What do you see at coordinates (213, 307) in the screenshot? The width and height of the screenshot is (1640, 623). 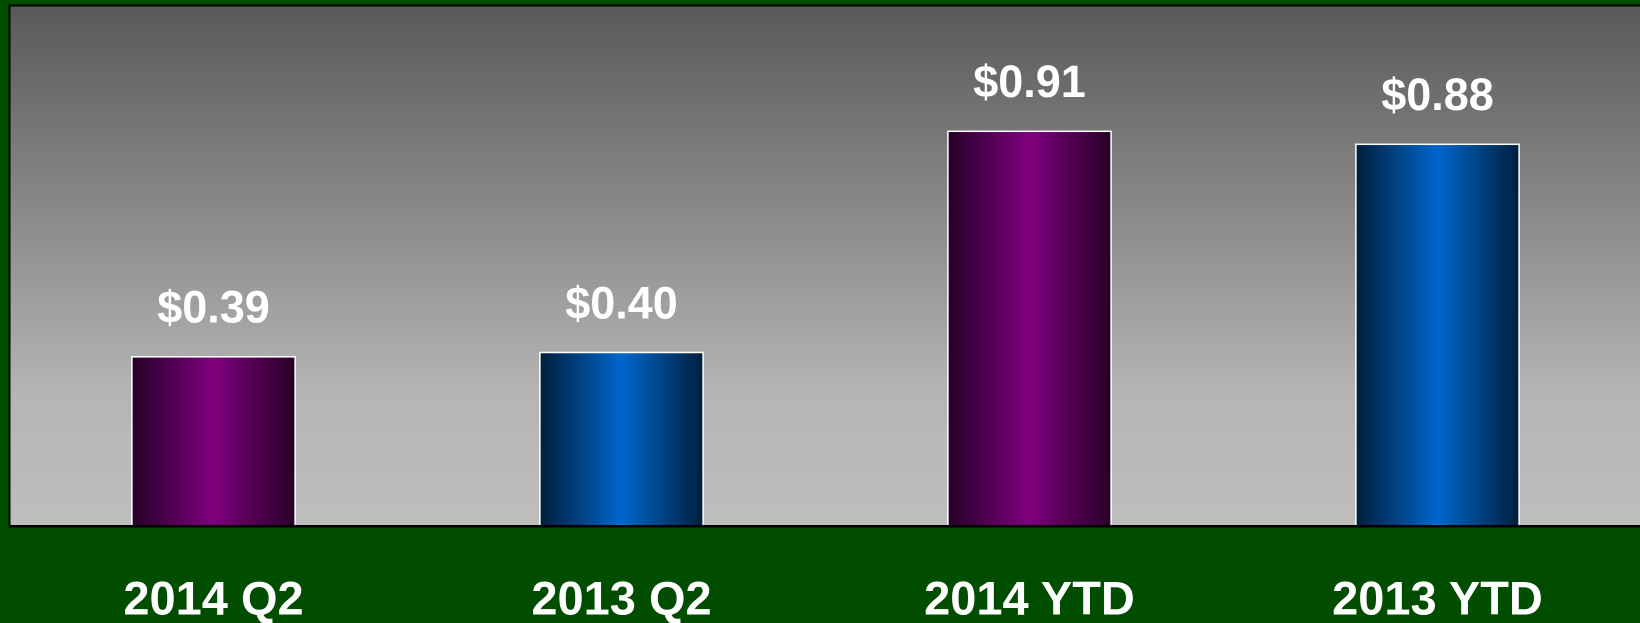 I see `value-label: $0.39` at bounding box center [213, 307].